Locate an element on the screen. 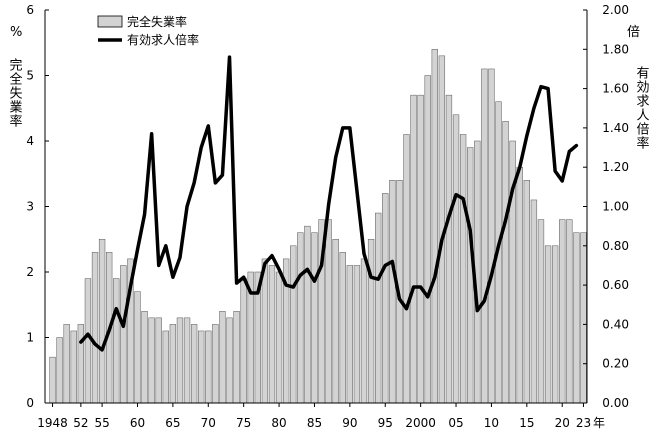 Image resolution: width=661 pixels, height=440 pixels. unemployment-bar-2010 is located at coordinates (491, 236).